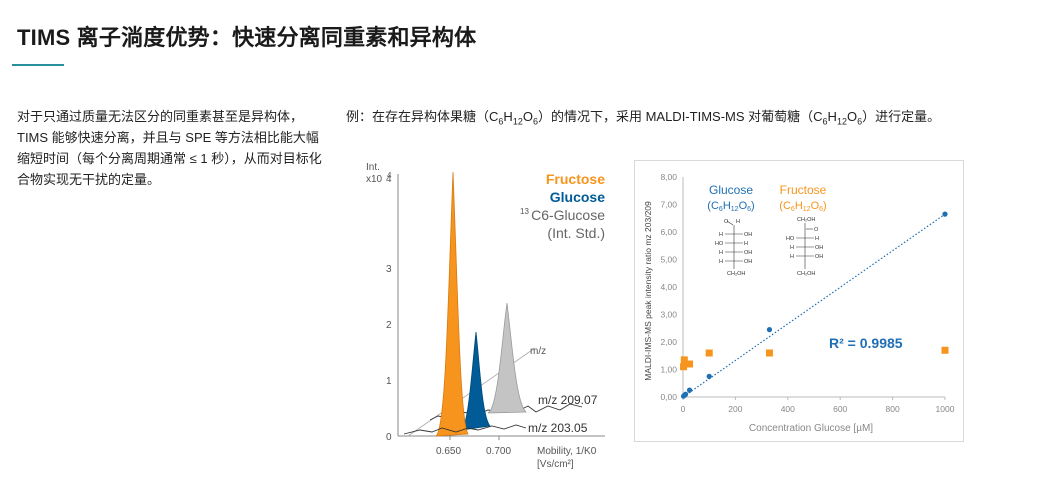  Describe the element at coordinates (373, 167) in the screenshot. I see `y-unit-int: Int.` at that location.